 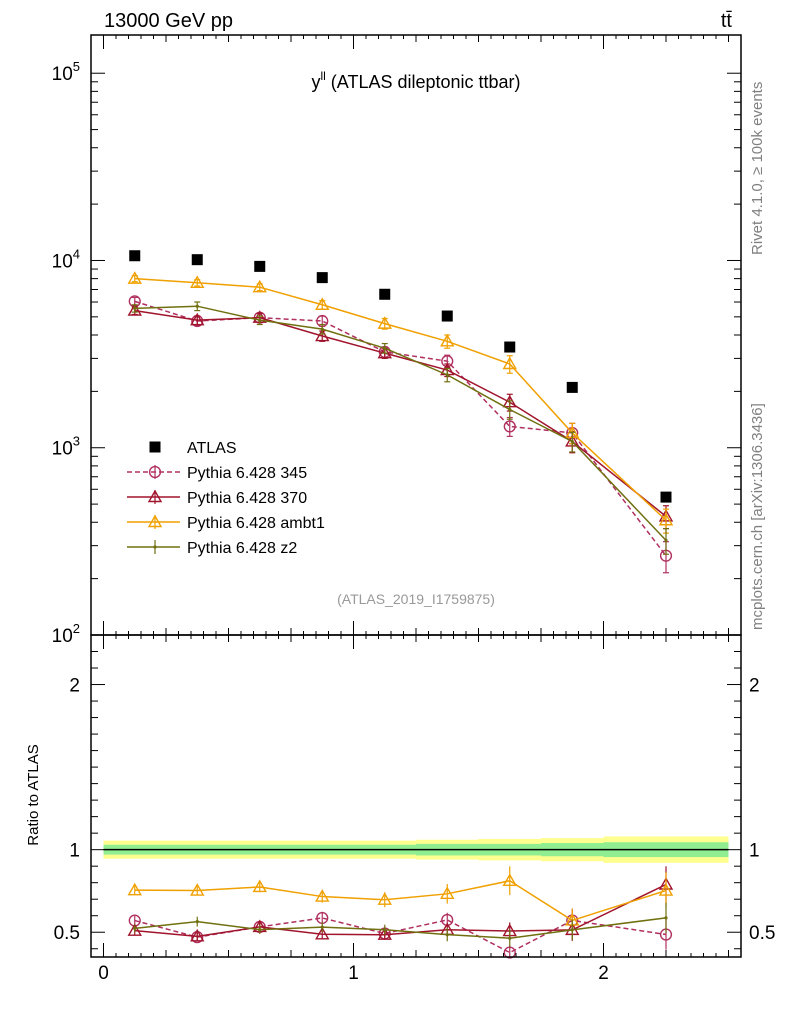 I want to click on plot-title: yll (ATLAS dileptonic ttbar), so click(x=415, y=80).